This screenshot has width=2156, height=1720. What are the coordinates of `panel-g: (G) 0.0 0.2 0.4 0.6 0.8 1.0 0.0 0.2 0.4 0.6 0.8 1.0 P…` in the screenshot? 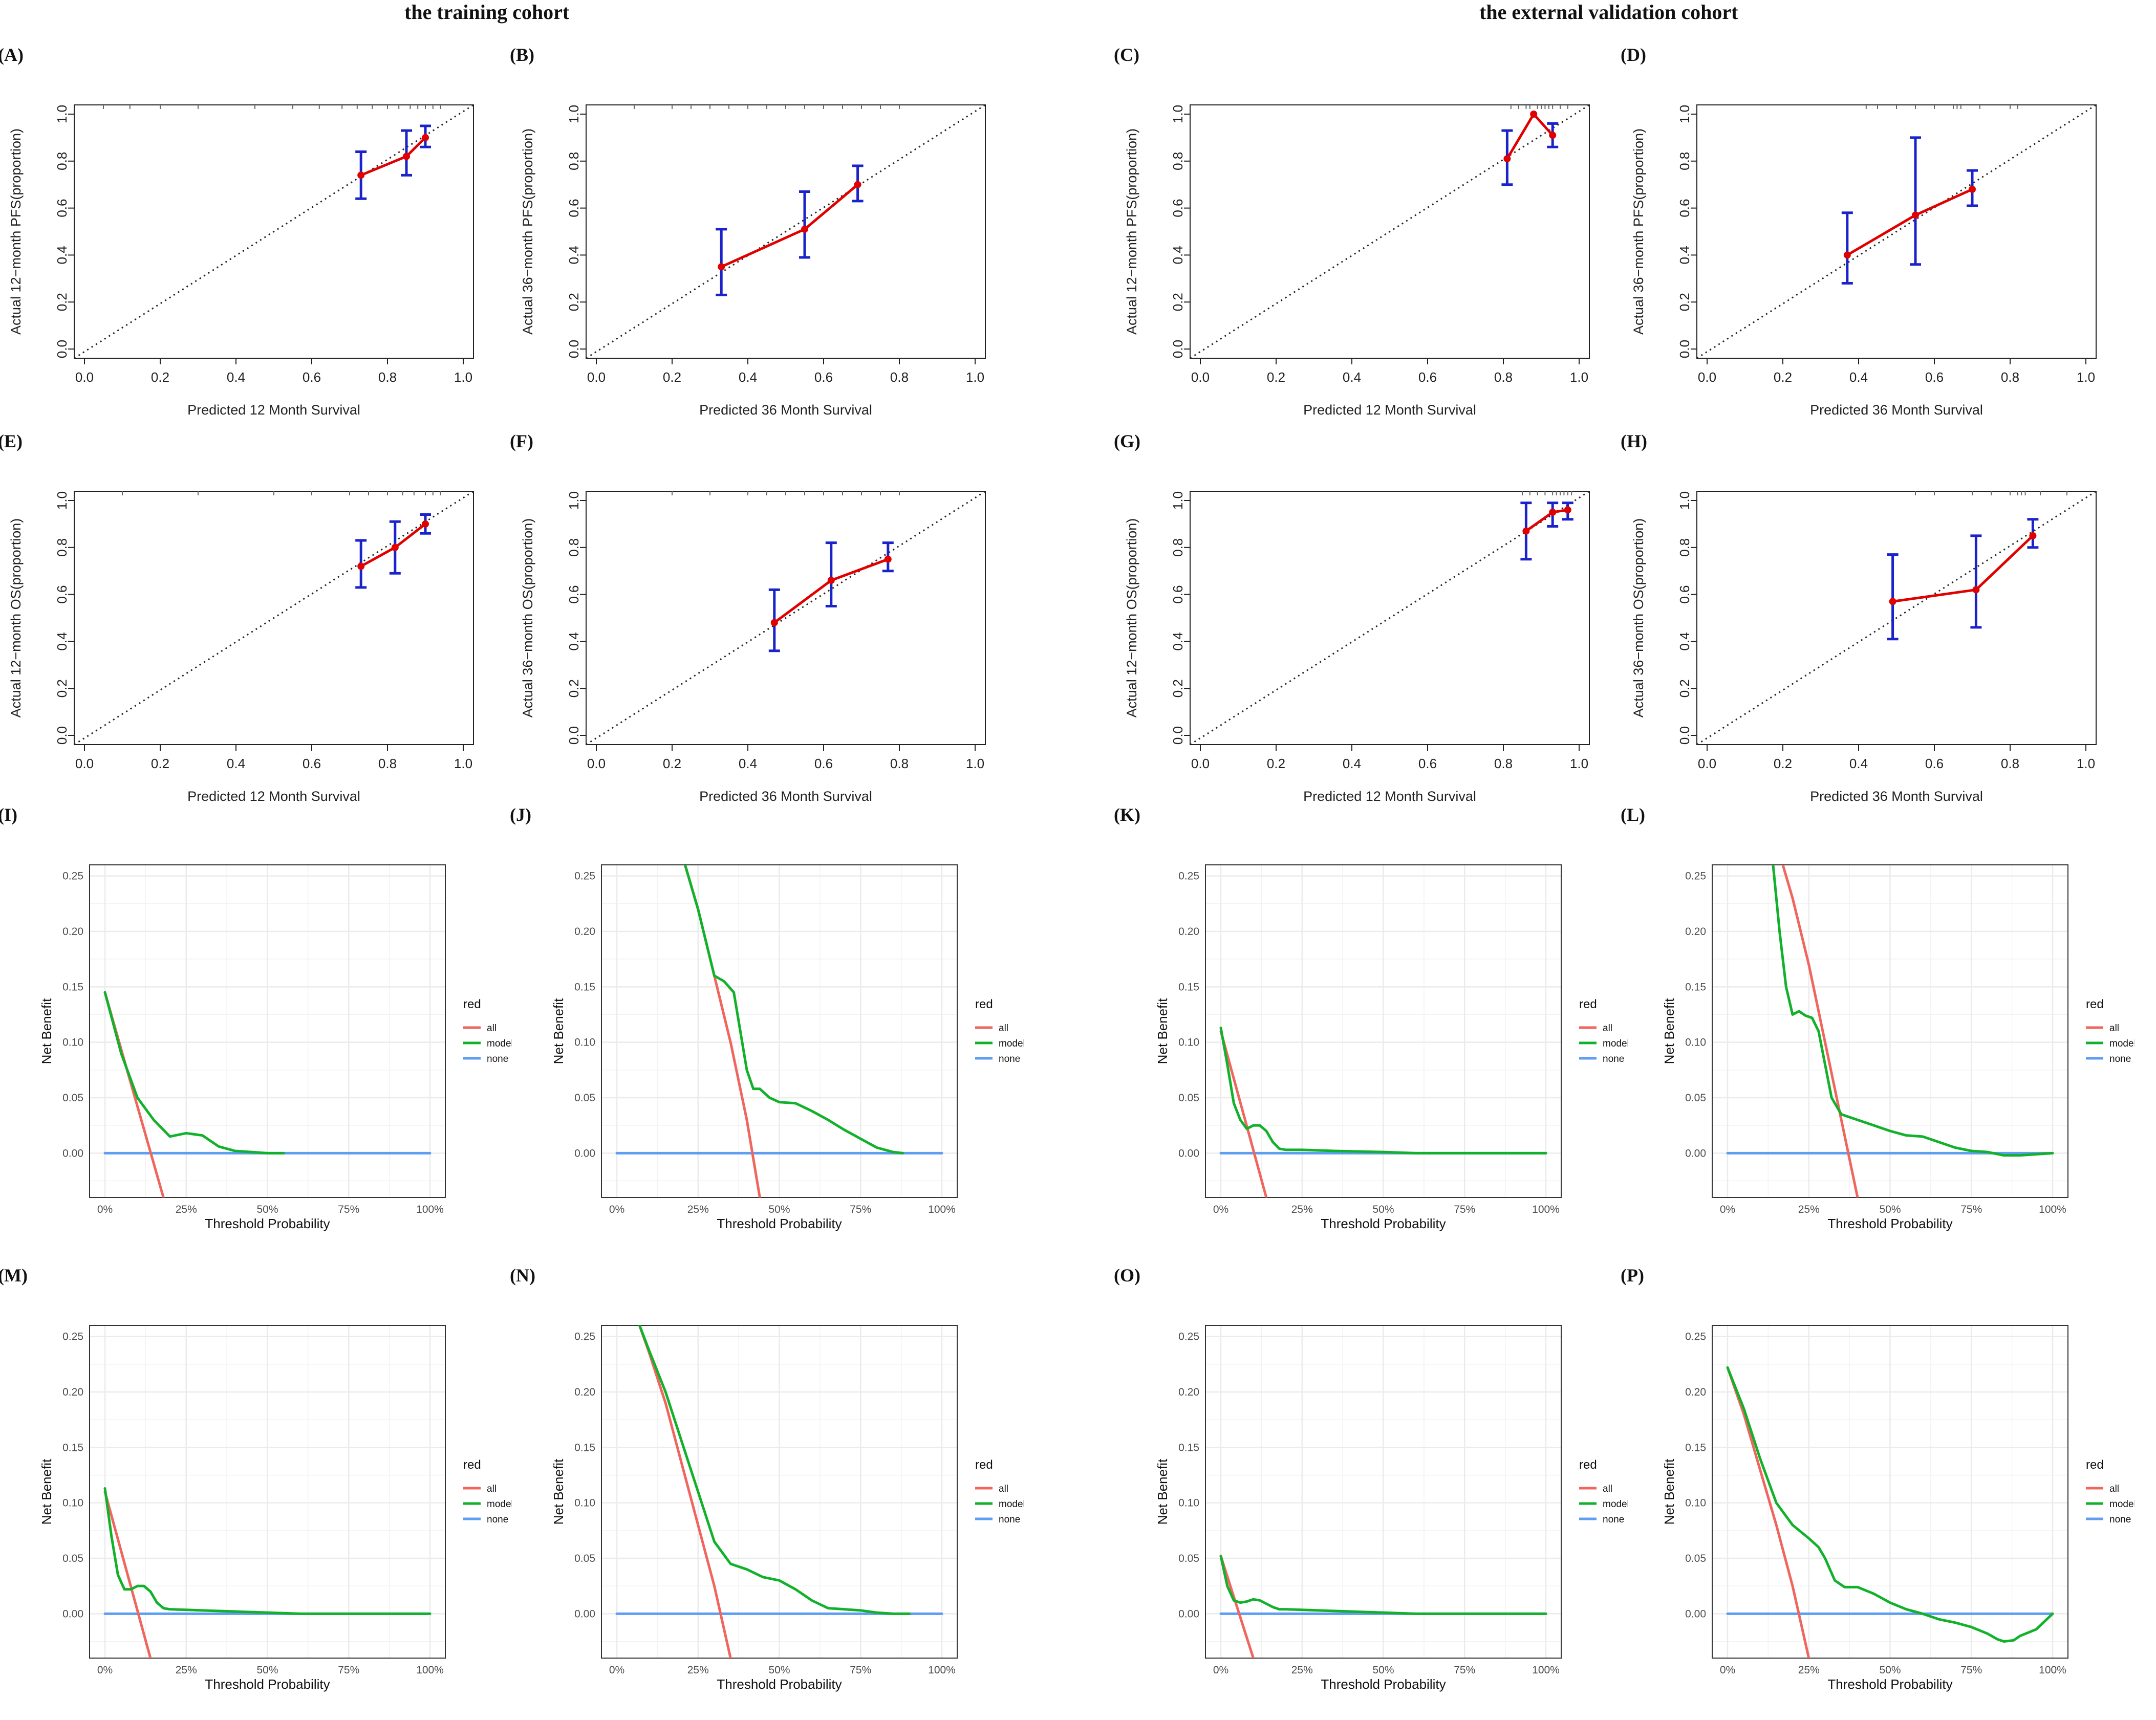 It's located at (1371, 626).